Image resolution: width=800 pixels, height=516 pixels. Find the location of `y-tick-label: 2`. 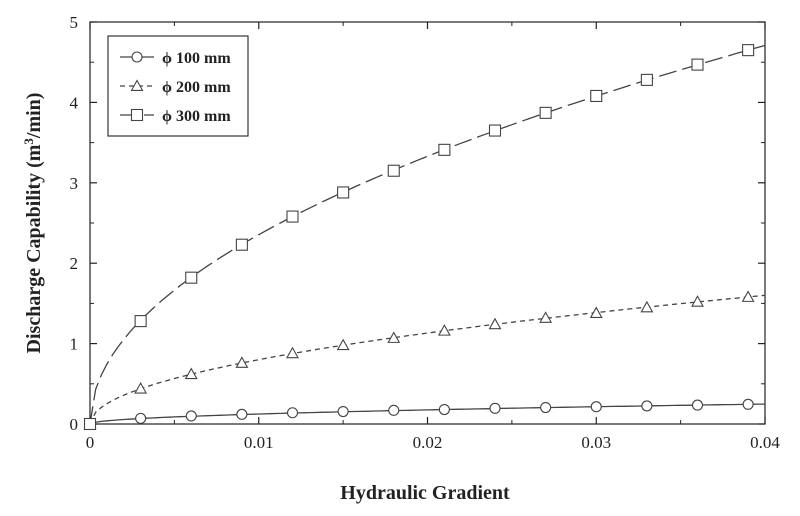

y-tick-label: 2 is located at coordinates (74, 263).